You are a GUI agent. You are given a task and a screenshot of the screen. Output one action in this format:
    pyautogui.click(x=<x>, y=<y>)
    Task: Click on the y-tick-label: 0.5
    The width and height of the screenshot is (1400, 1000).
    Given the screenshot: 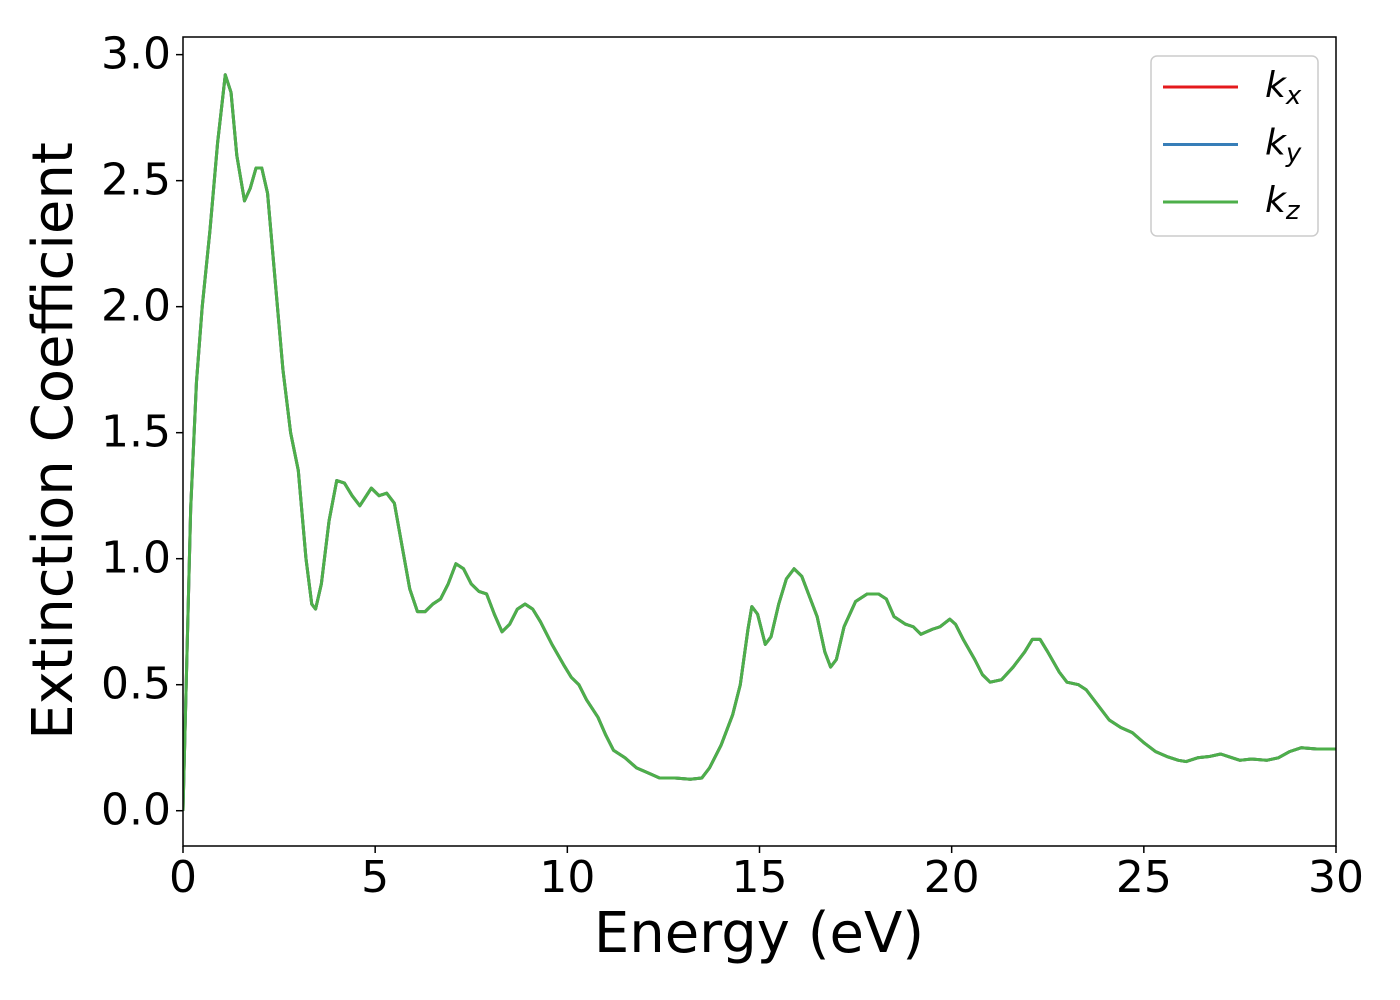 What is the action you would take?
    pyautogui.click(x=136, y=684)
    